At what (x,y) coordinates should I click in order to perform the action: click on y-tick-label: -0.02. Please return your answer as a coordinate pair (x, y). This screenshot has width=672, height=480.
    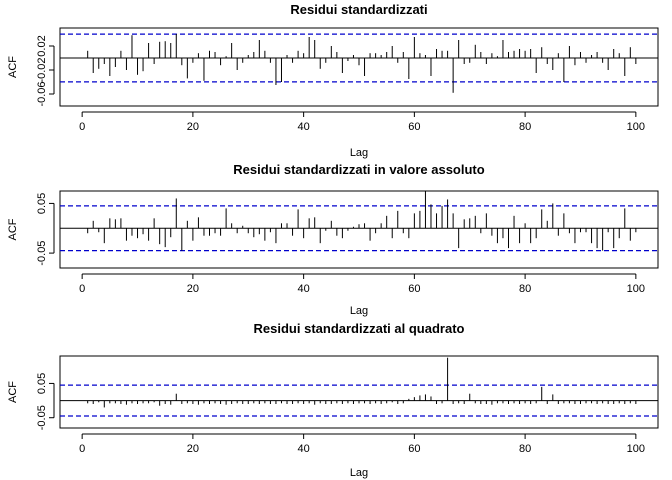
    Looking at the image, I should click on (42, 69).